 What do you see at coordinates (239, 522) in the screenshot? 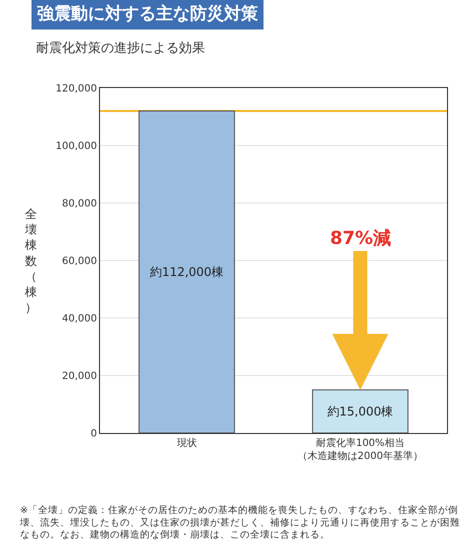
I see `text: ※「全壊」の定義：住家がその居住のための基本的機能を喪失したもの、すなわち、住家全部が倒壊、流失、埋没したもの、又は住家の損壊が甚だしく、補修により元通りに再使用することが困難なもの。なお、建物の構造的な倒壊・崩壊は、この全壊に含まれる。` at bounding box center [239, 522].